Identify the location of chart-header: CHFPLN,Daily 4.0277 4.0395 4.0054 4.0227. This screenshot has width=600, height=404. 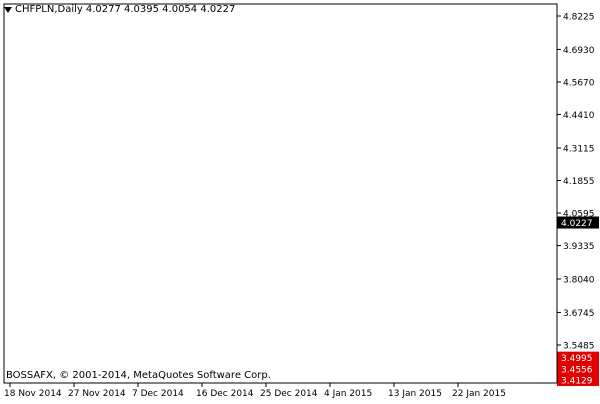
(119, 9).